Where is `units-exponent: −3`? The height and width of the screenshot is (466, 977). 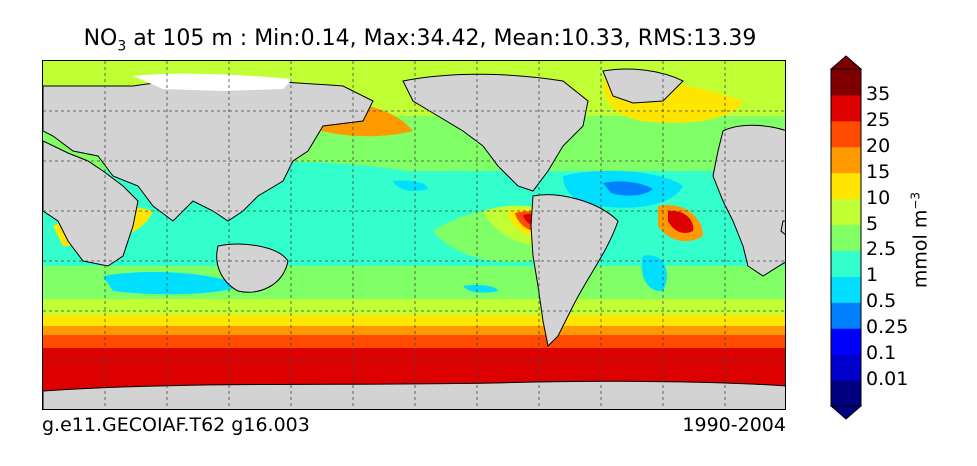 units-exponent: −3 is located at coordinates (915, 200).